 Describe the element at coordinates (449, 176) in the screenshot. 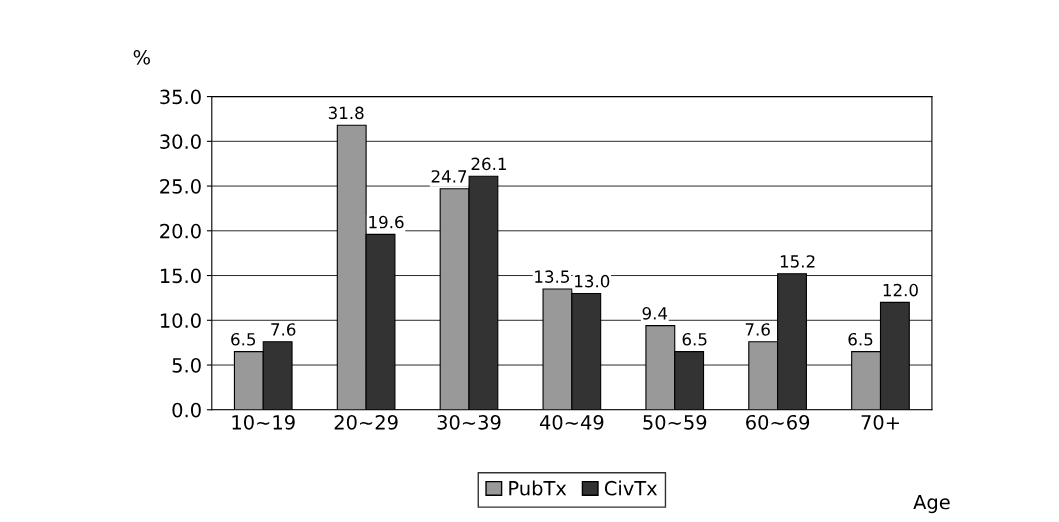

I see `data-label: 24.7` at that location.